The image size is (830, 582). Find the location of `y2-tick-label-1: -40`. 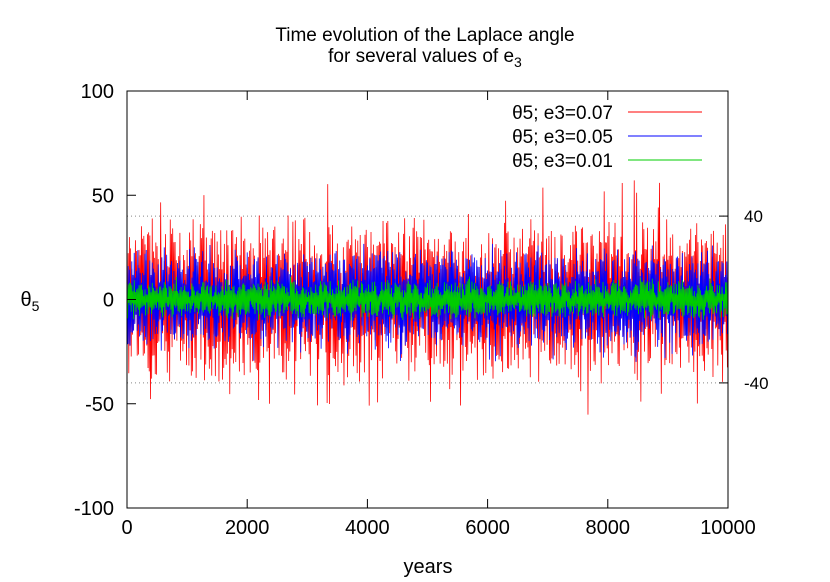

y2-tick-label-1: -40 is located at coordinates (756, 383).